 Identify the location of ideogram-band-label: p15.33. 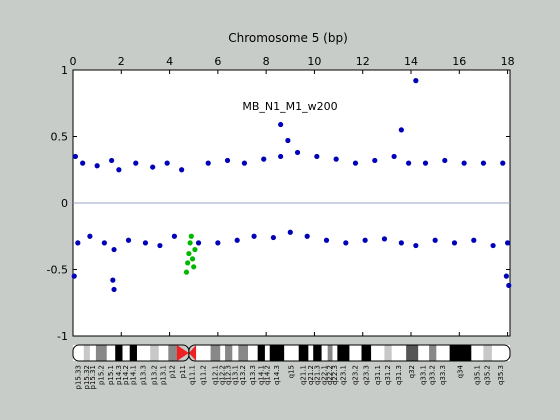
(78, 377).